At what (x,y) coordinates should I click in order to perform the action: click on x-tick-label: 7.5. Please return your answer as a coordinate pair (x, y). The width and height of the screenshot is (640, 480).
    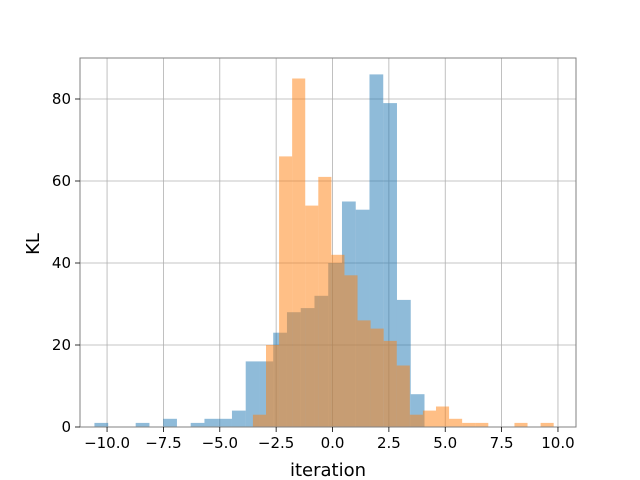
    Looking at the image, I should click on (502, 443).